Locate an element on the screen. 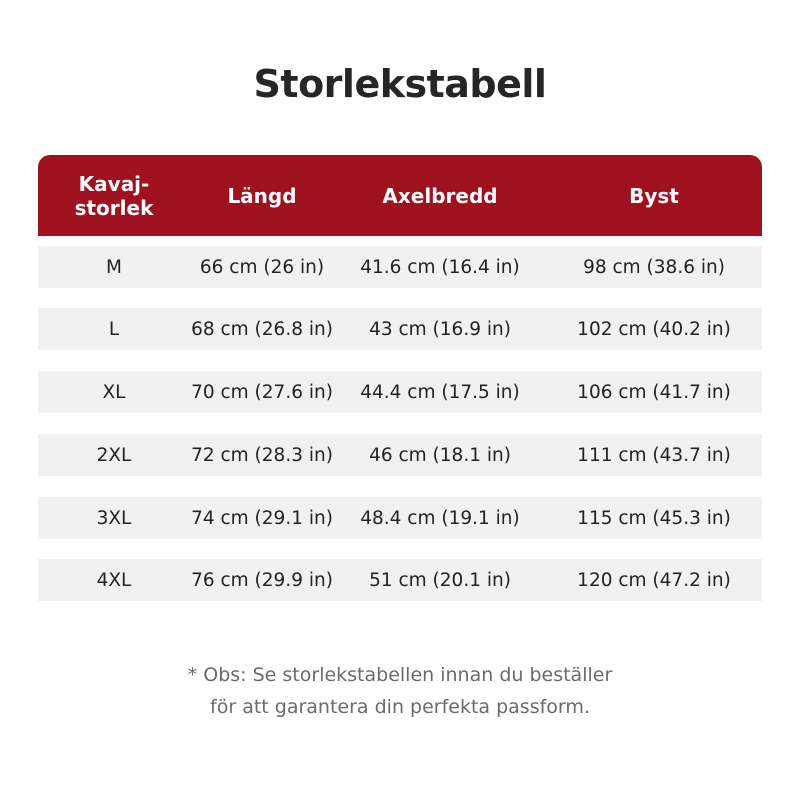 The width and height of the screenshot is (800, 800). cell-length: 76 cm (29.9 in) is located at coordinates (262, 580).